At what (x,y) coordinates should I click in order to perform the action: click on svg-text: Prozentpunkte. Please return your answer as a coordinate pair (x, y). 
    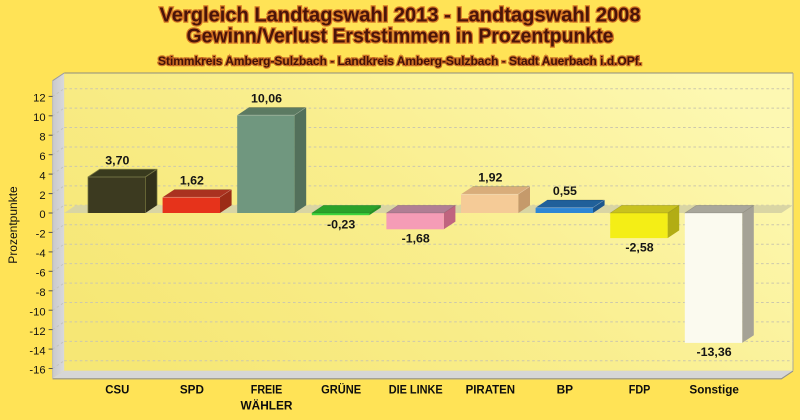
    Looking at the image, I should click on (13, 225).